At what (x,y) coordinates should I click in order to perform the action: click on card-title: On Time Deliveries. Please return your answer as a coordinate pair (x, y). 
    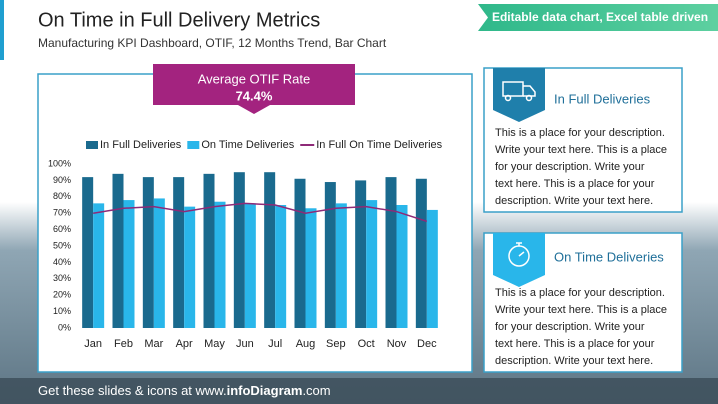
    Looking at the image, I should click on (609, 256).